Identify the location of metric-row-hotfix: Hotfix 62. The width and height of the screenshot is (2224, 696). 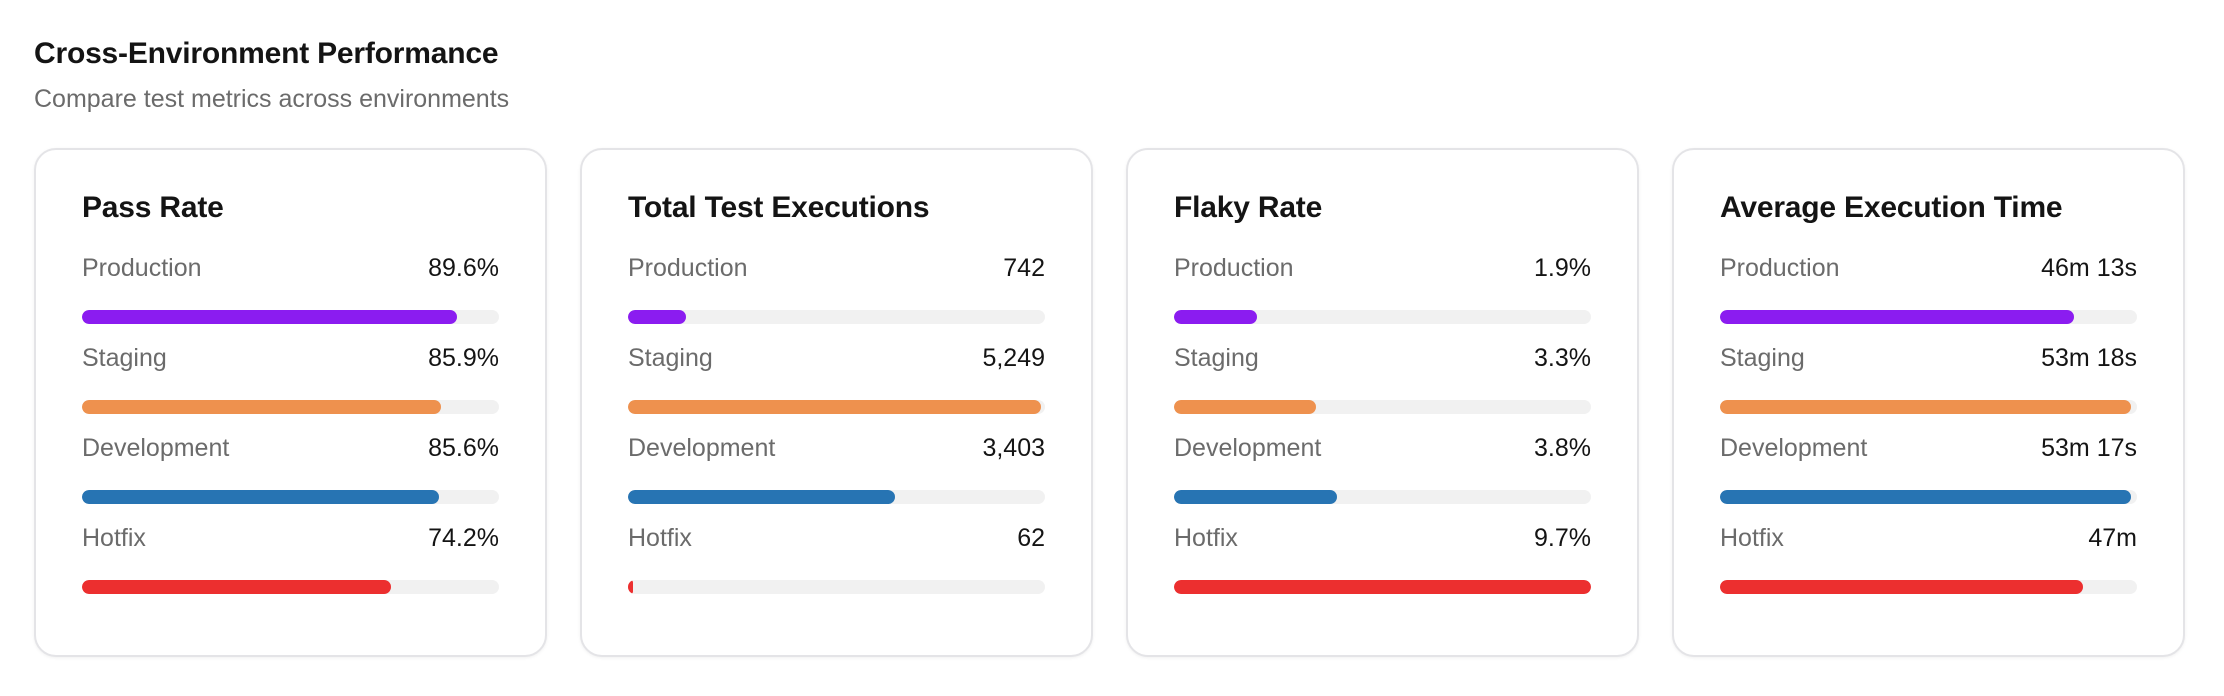
(836, 559).